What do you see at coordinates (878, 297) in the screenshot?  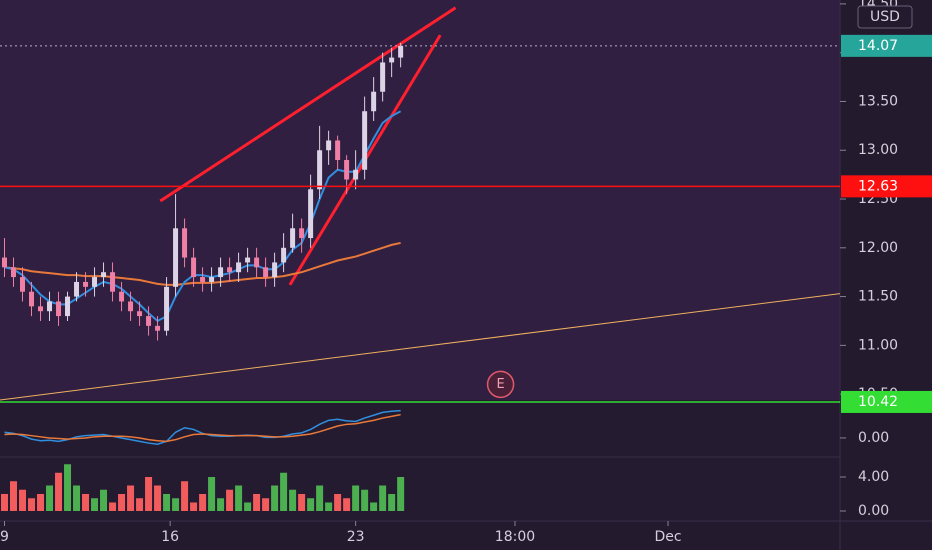 I see `y-tick-label: 11.50` at bounding box center [878, 297].